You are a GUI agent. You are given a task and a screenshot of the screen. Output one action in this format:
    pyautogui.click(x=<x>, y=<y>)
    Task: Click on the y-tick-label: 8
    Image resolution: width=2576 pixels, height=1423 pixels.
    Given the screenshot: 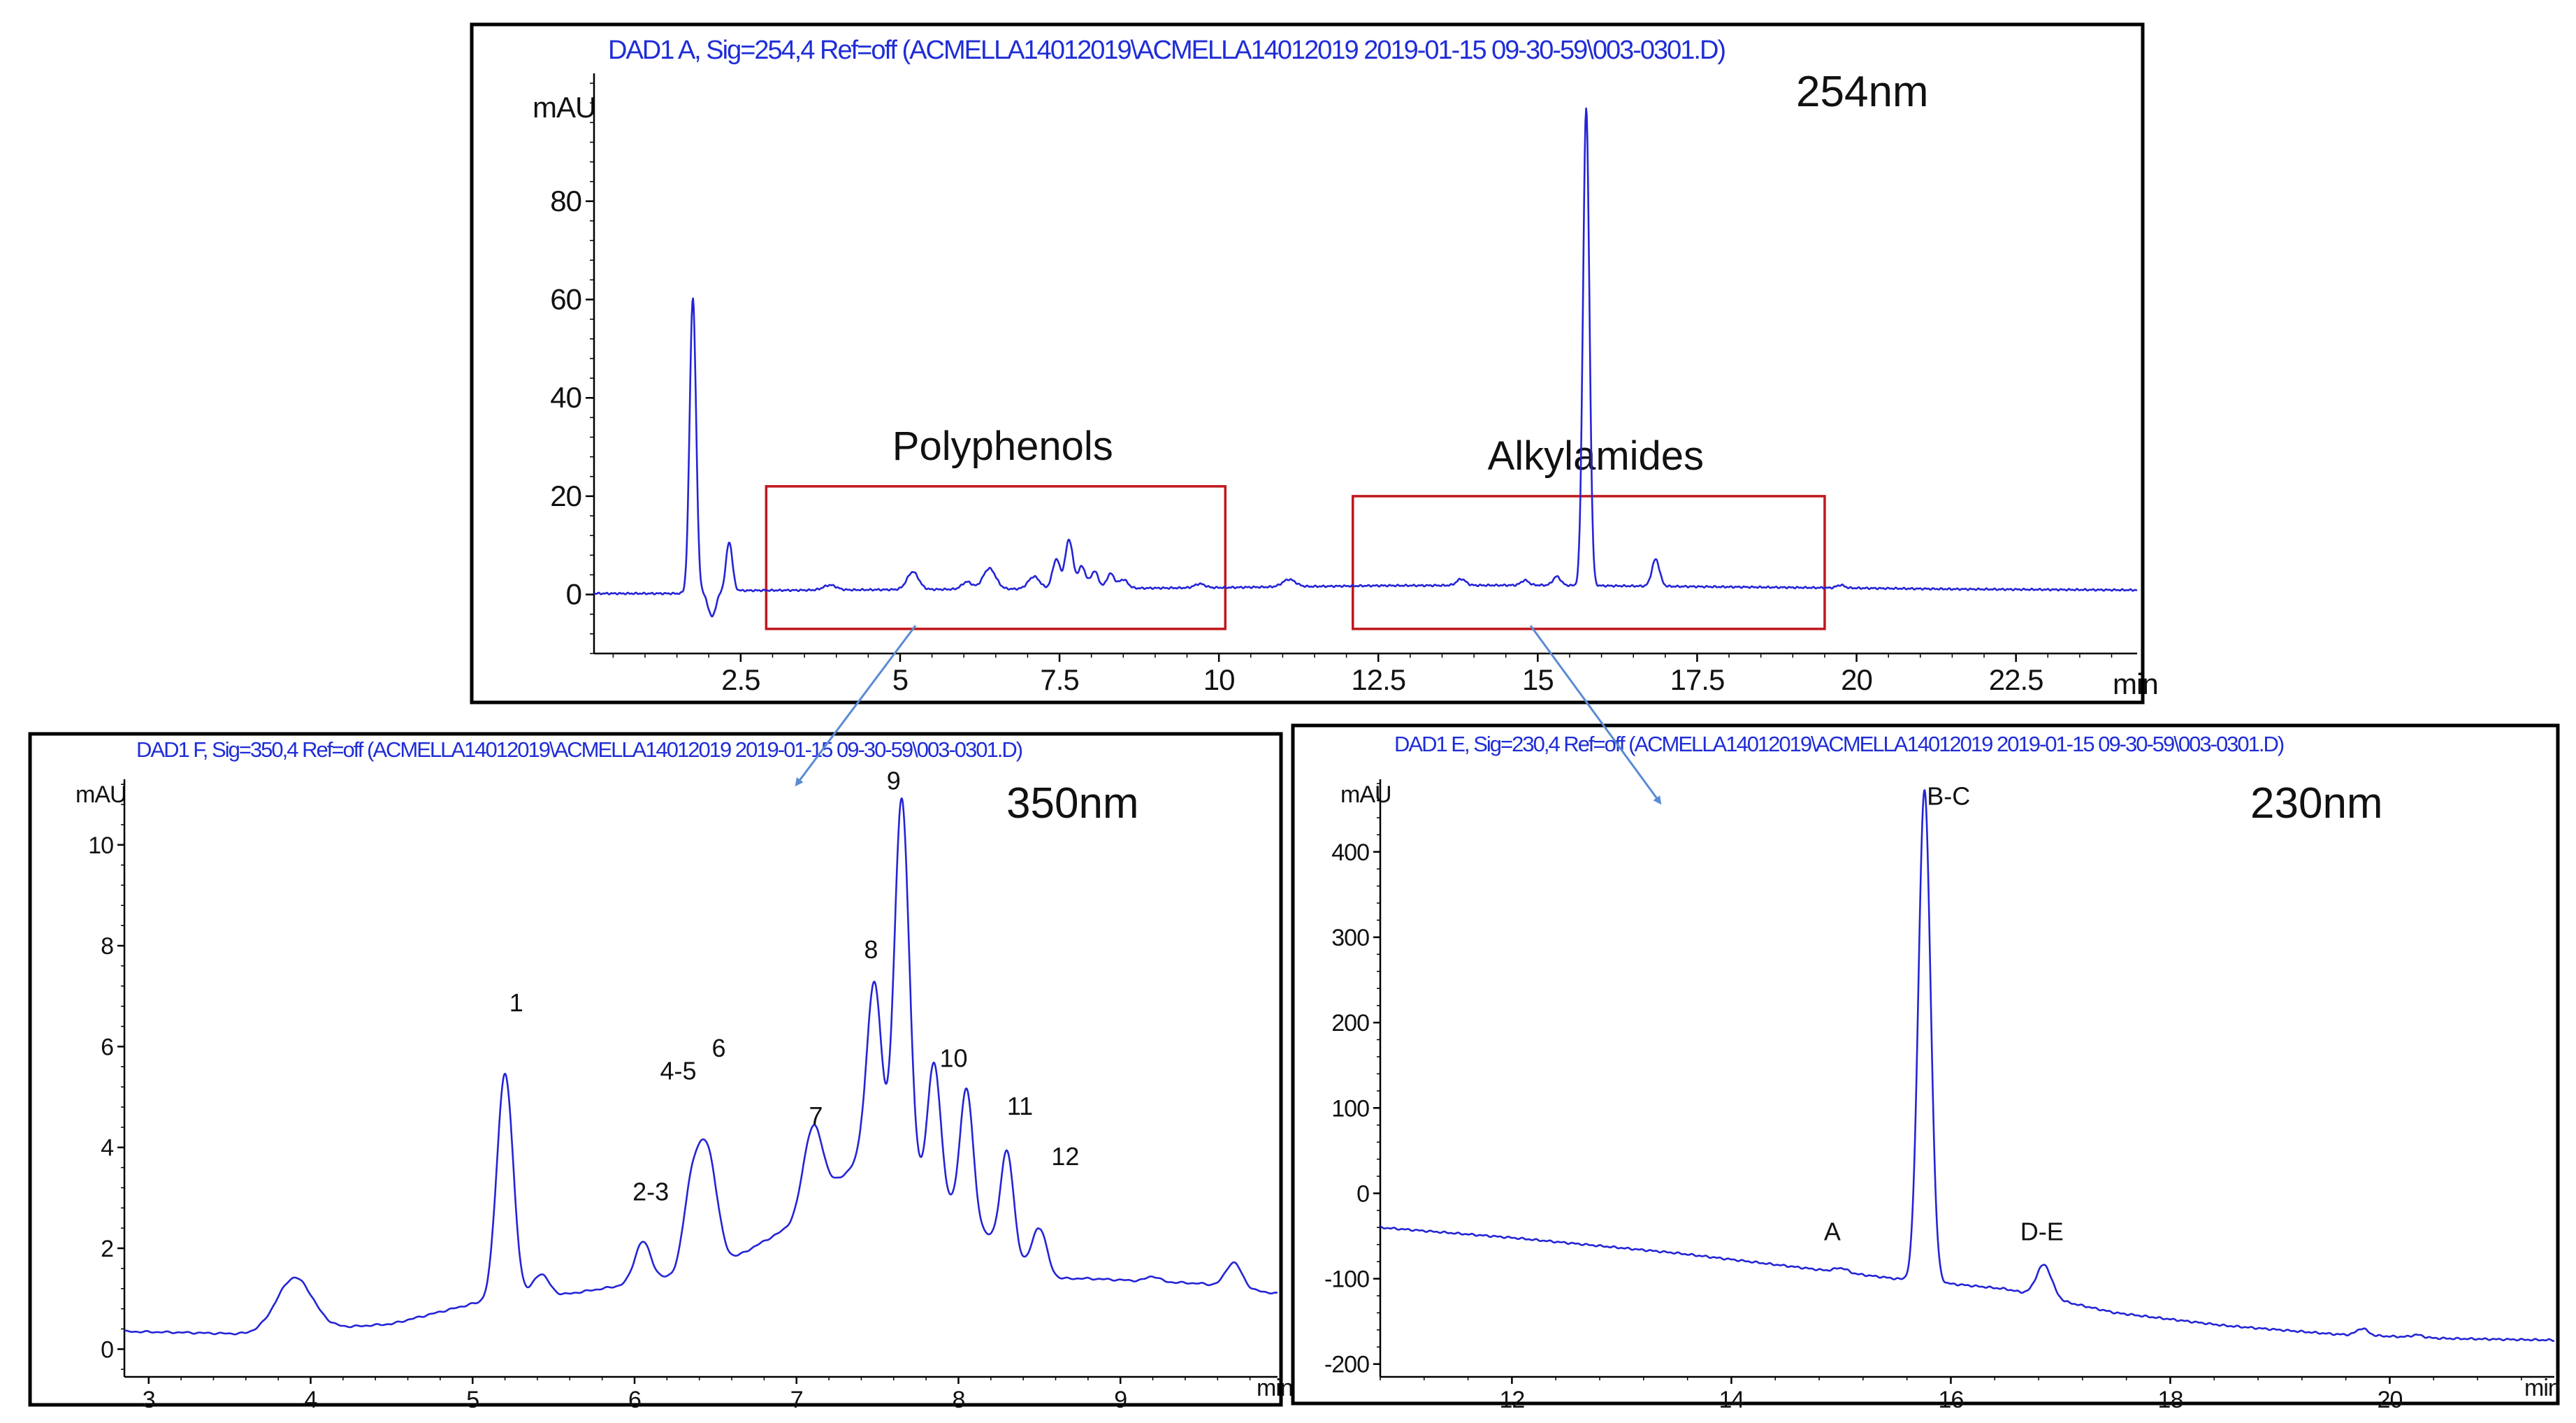 What is the action you would take?
    pyautogui.click(x=107, y=946)
    